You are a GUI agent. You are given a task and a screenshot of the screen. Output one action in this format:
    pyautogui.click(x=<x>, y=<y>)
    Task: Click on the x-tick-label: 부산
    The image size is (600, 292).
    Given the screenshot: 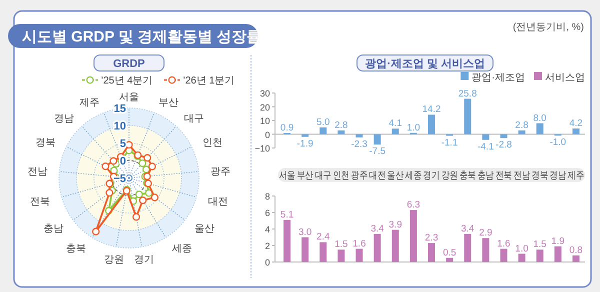 What is the action you would take?
    pyautogui.click(x=306, y=176)
    